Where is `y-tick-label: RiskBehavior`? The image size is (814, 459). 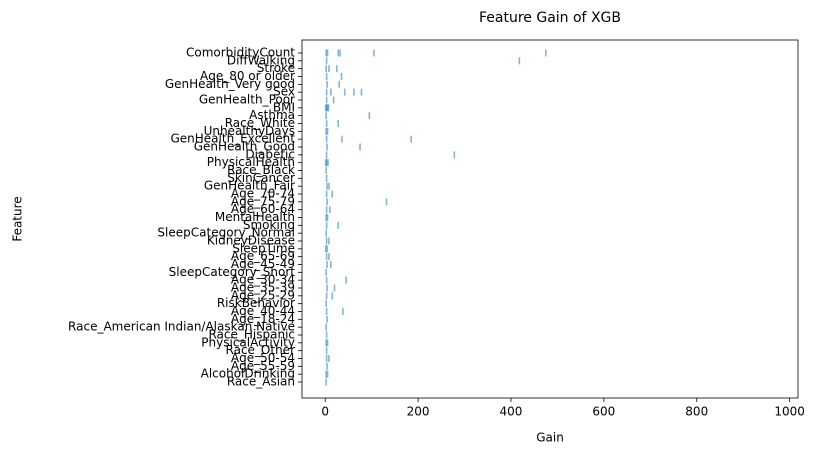
y-tick-label: RiskBehavior is located at coordinates (256, 303).